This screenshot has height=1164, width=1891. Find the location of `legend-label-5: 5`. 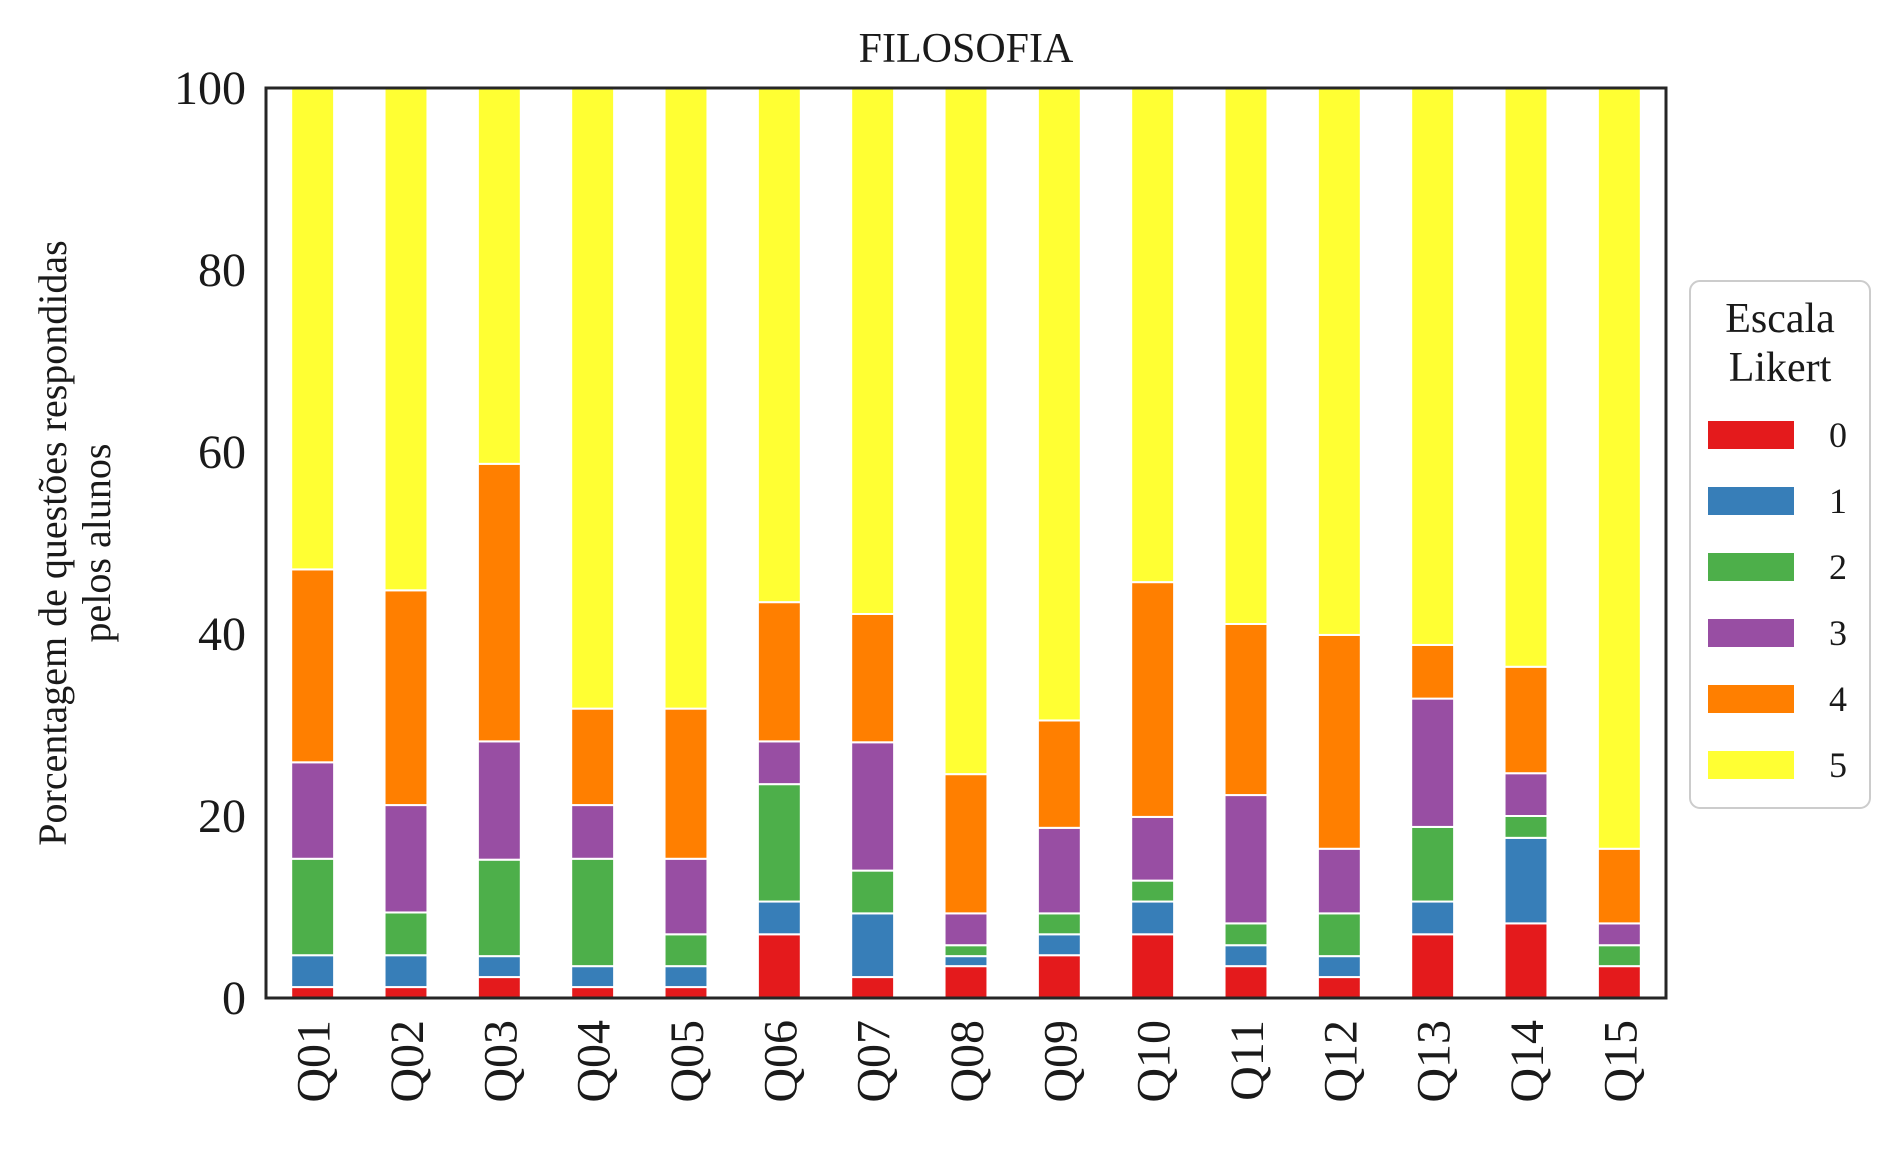

legend-label-5: 5 is located at coordinates (1838, 765).